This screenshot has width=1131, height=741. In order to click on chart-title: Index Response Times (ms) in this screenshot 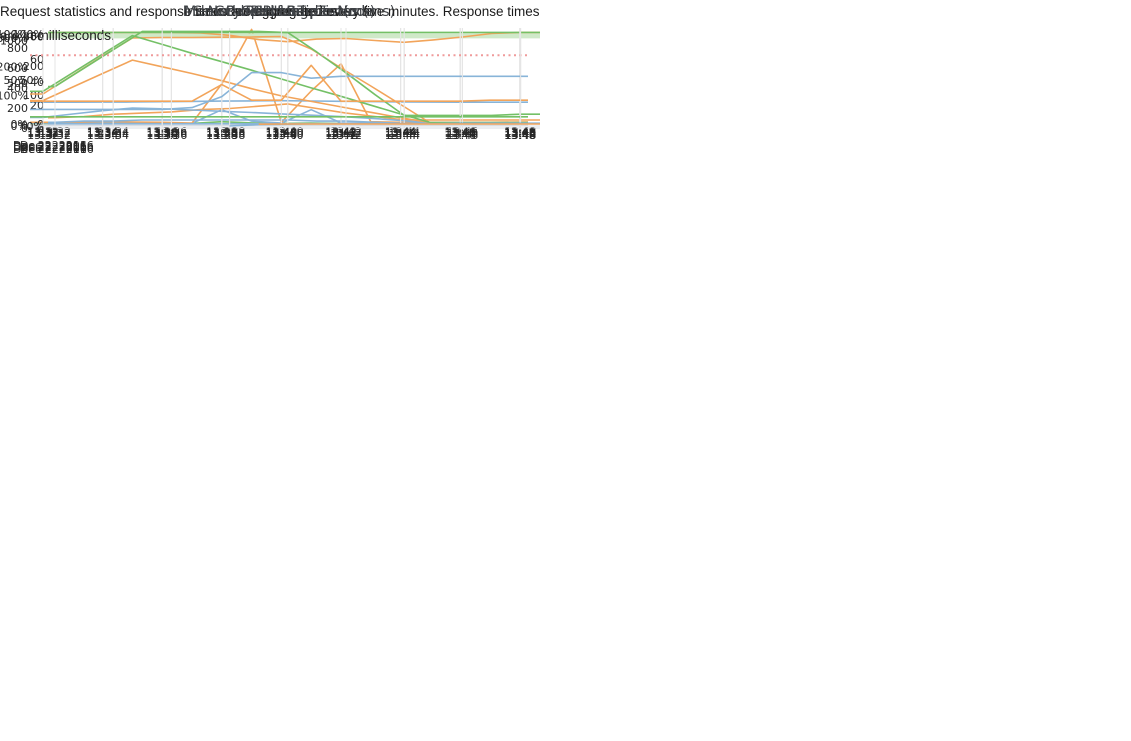, I will do `click(279, 12)`.